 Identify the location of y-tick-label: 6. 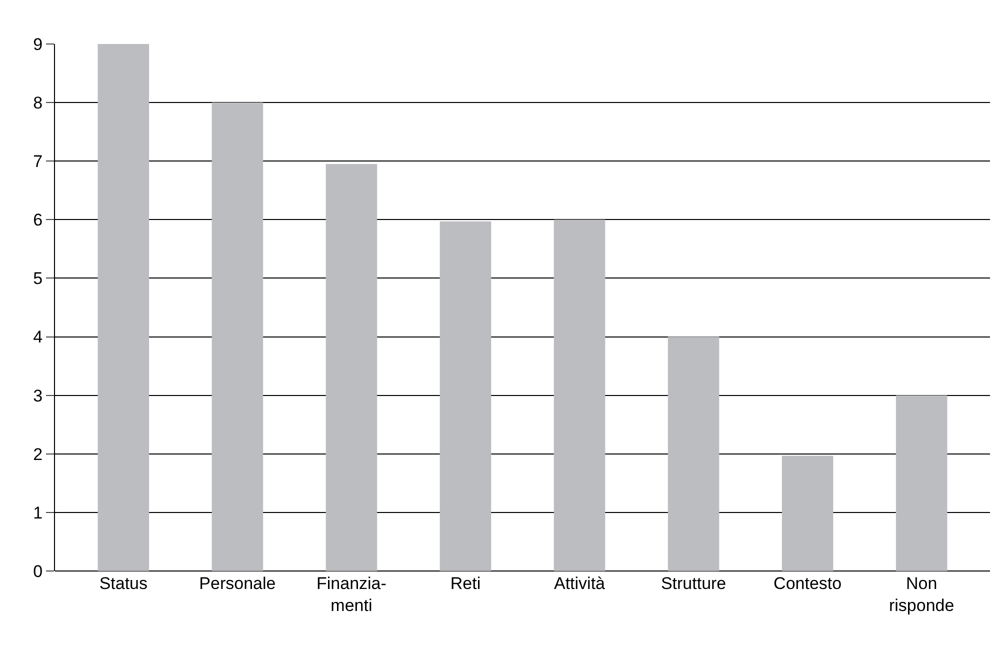
(38, 220).